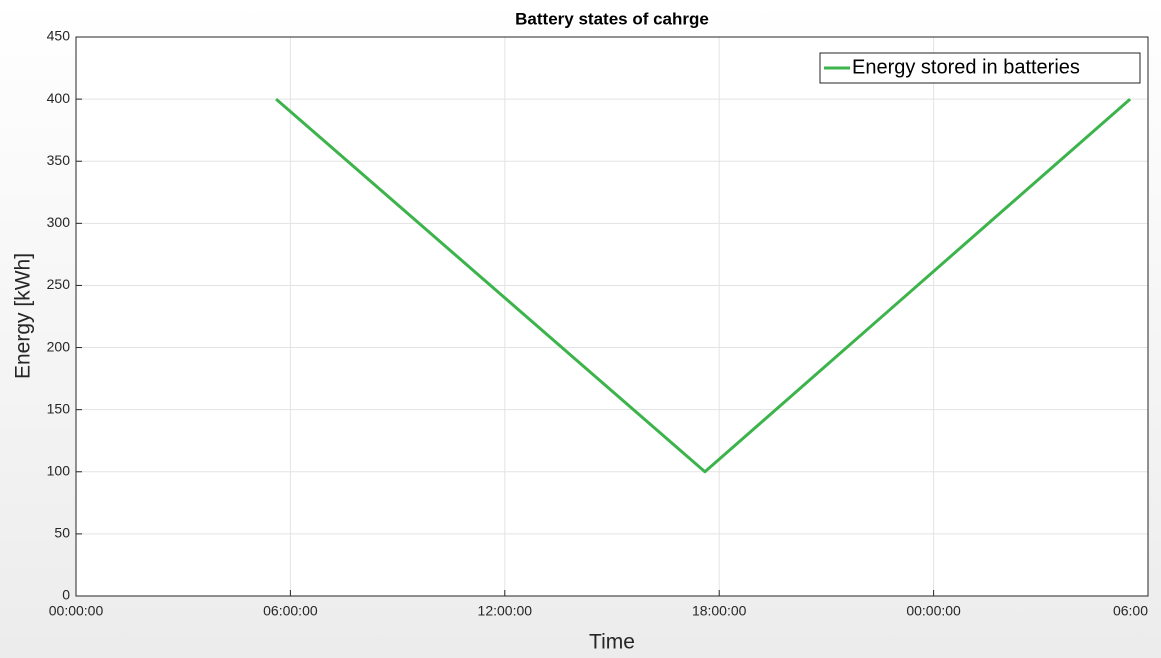 The height and width of the screenshot is (658, 1161). What do you see at coordinates (59, 346) in the screenshot?
I see `y-tick-label: 200` at bounding box center [59, 346].